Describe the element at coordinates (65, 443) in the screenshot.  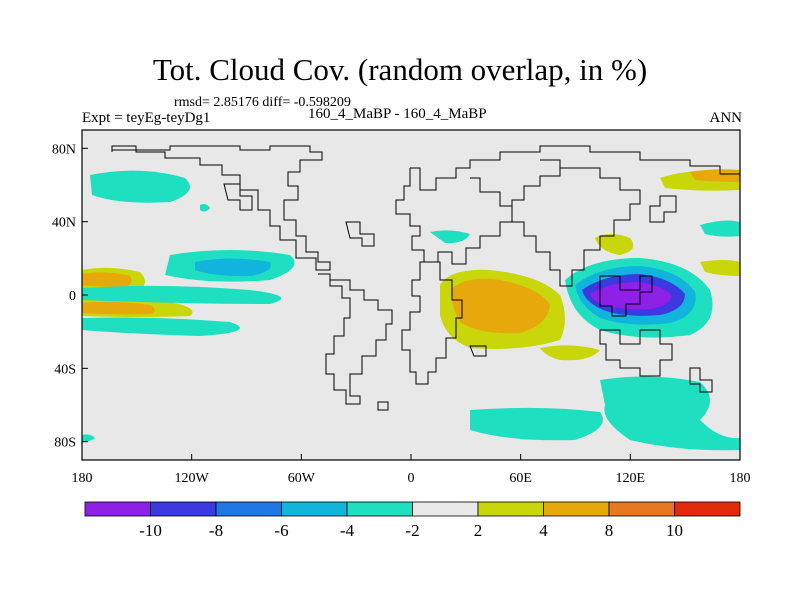
I see `y-tick-label: 80S` at that location.